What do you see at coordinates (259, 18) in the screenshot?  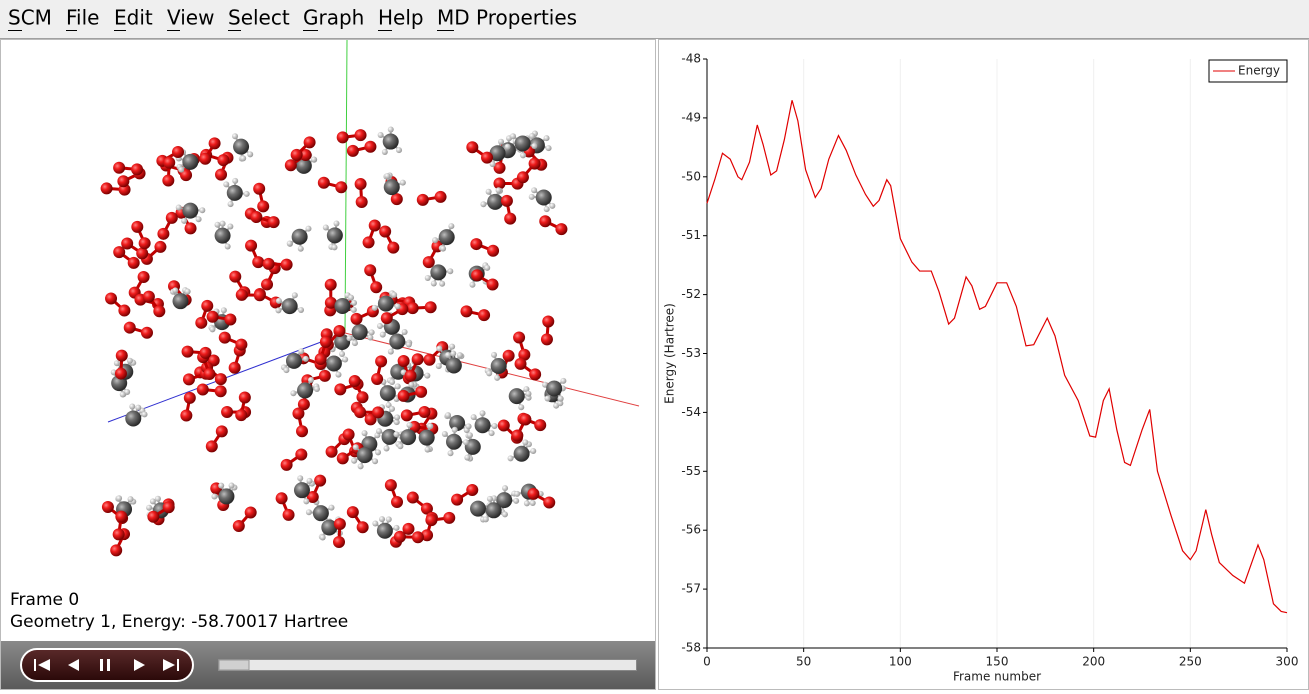 I see `menu-item: Select` at bounding box center [259, 18].